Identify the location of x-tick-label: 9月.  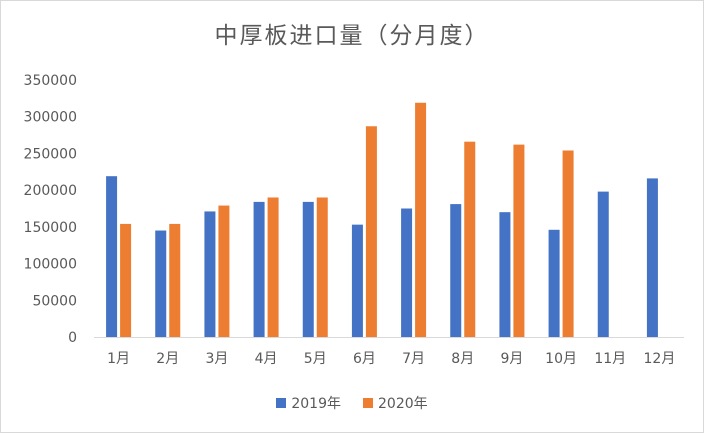
(511, 359).